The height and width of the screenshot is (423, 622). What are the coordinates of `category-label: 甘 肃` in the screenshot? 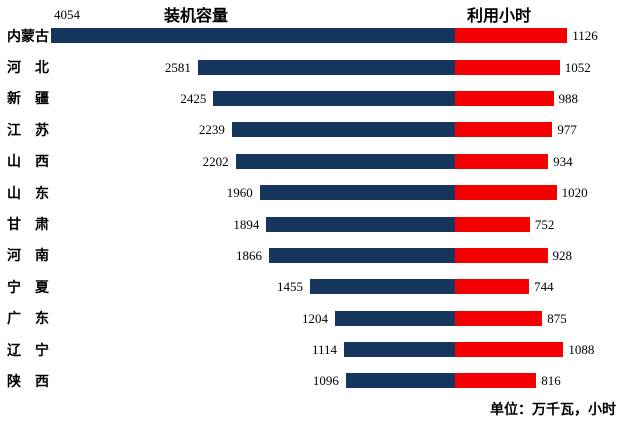 It's located at (28, 226).